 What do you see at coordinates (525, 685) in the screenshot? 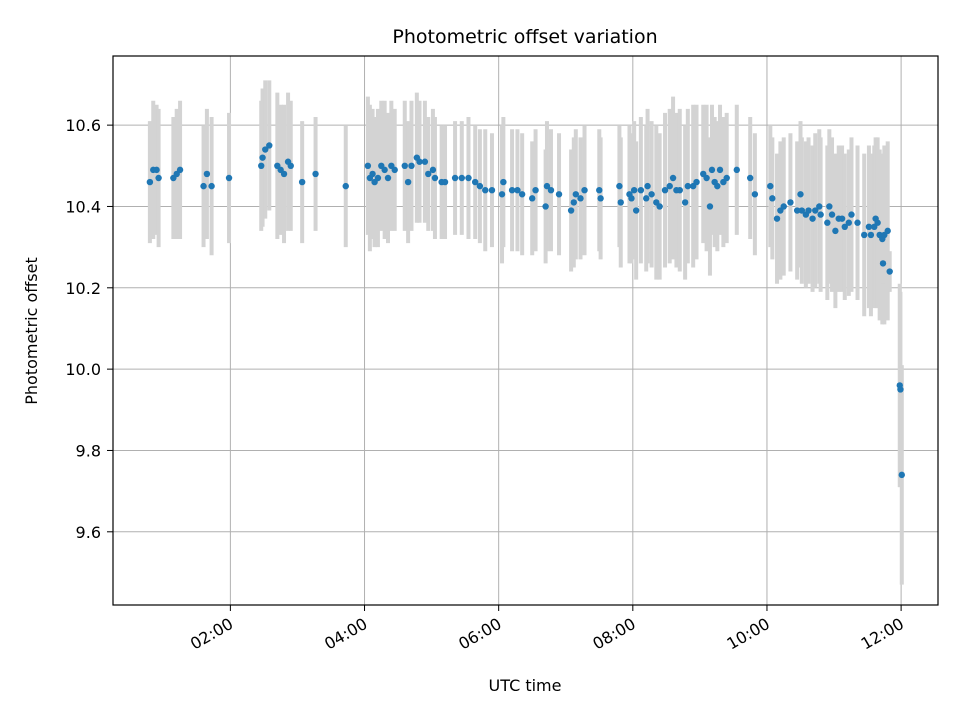
I see `x-axis-label: UTC time` at bounding box center [525, 685].